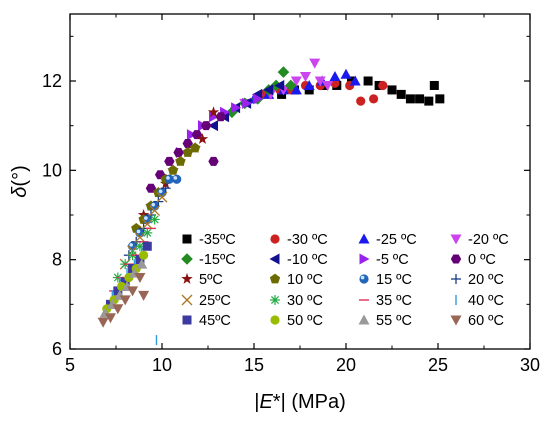  I want to click on legend-entry-7: 0 ºC, so click(473, 260).